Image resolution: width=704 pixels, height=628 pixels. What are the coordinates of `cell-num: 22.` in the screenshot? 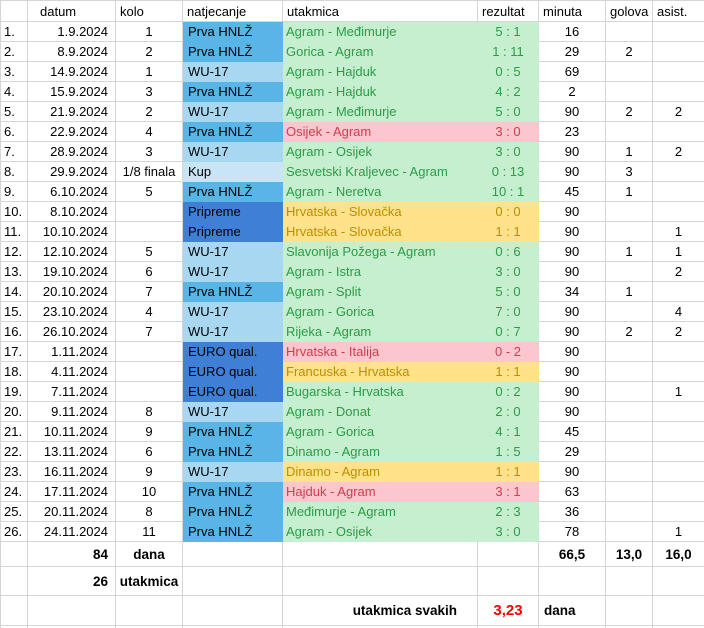 It's located at (14, 451).